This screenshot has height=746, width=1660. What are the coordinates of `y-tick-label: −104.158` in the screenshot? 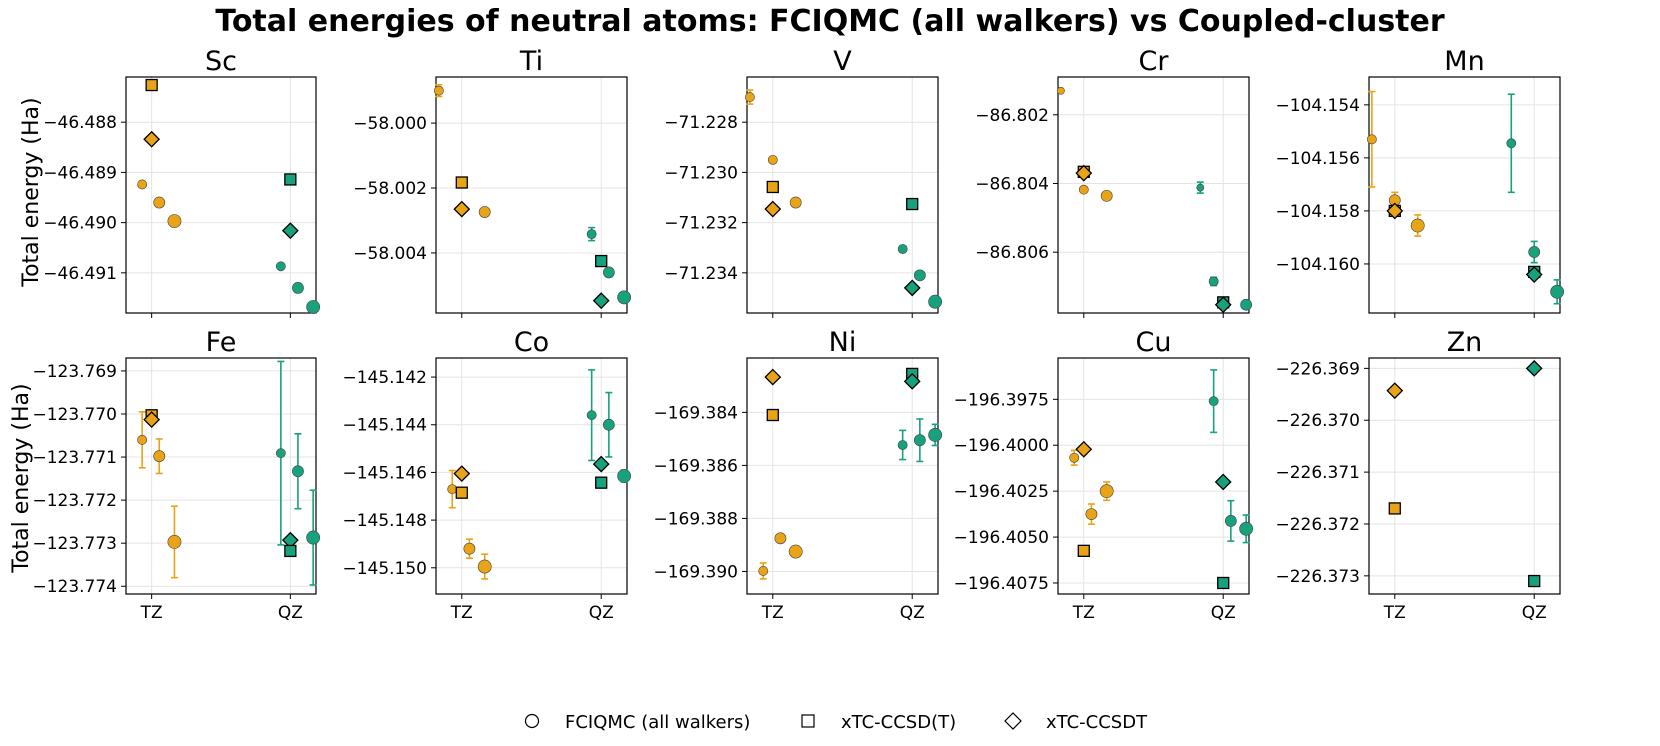 It's located at (1317, 212).